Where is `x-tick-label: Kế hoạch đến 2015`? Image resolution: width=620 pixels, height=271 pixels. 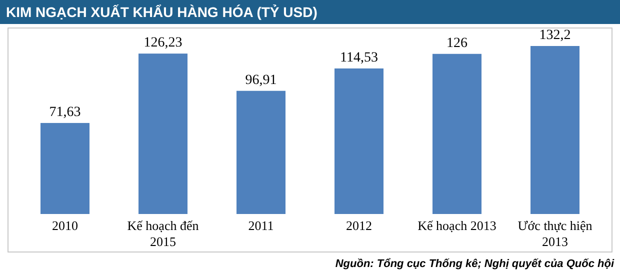
x-tick-label: Kế hoạch đến 2015 is located at coordinates (163, 233).